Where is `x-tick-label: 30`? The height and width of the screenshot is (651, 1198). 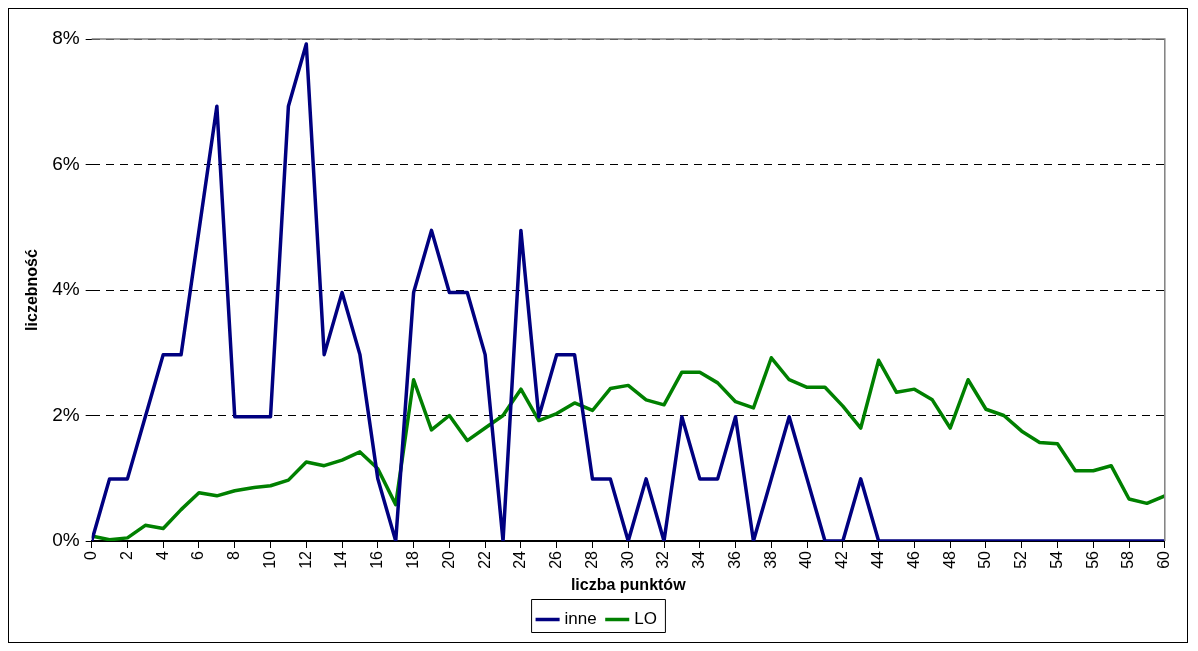
x-tick-label: 30 is located at coordinates (627, 559).